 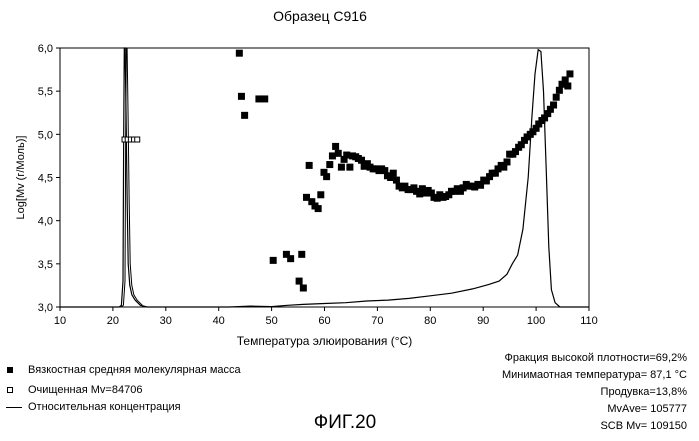 What do you see at coordinates (345, 422) in the screenshot?
I see `figure-label: ФИГ.20` at bounding box center [345, 422].